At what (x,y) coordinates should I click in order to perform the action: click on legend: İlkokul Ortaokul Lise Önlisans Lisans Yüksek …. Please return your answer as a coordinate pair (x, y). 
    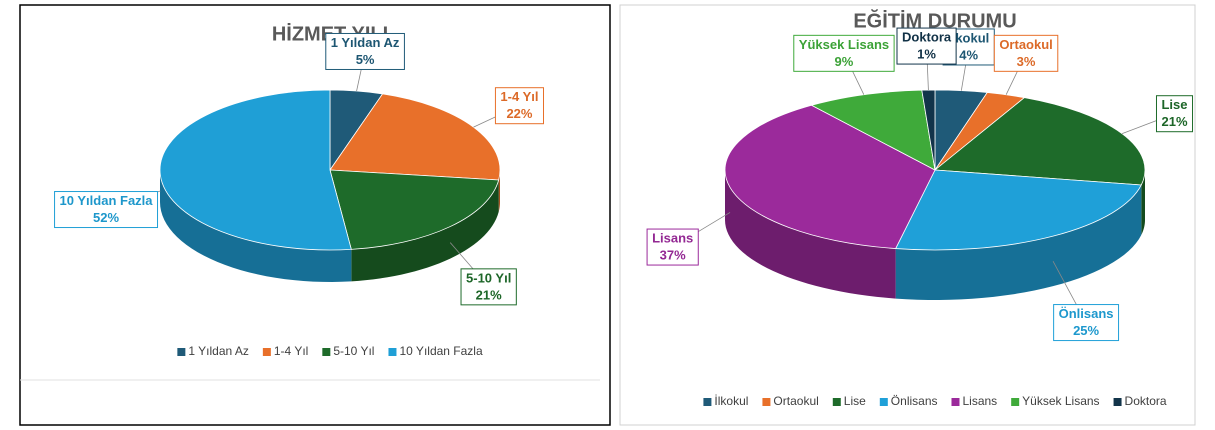
    Looking at the image, I should click on (935, 401).